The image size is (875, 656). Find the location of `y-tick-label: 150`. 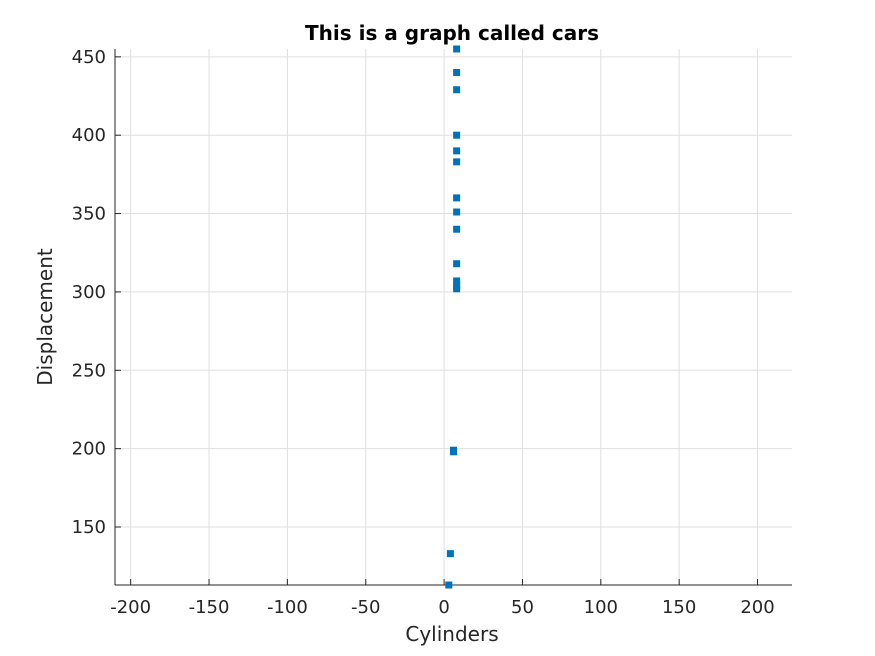

y-tick-label: 150 is located at coordinates (89, 527).